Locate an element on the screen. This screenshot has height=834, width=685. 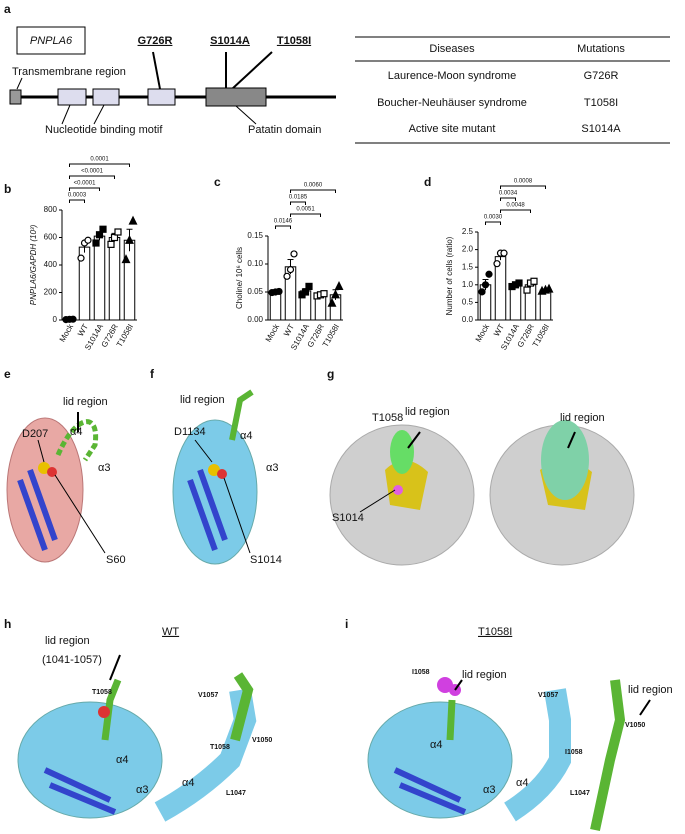
p-value: 0.0146 is located at coordinates (283, 222).